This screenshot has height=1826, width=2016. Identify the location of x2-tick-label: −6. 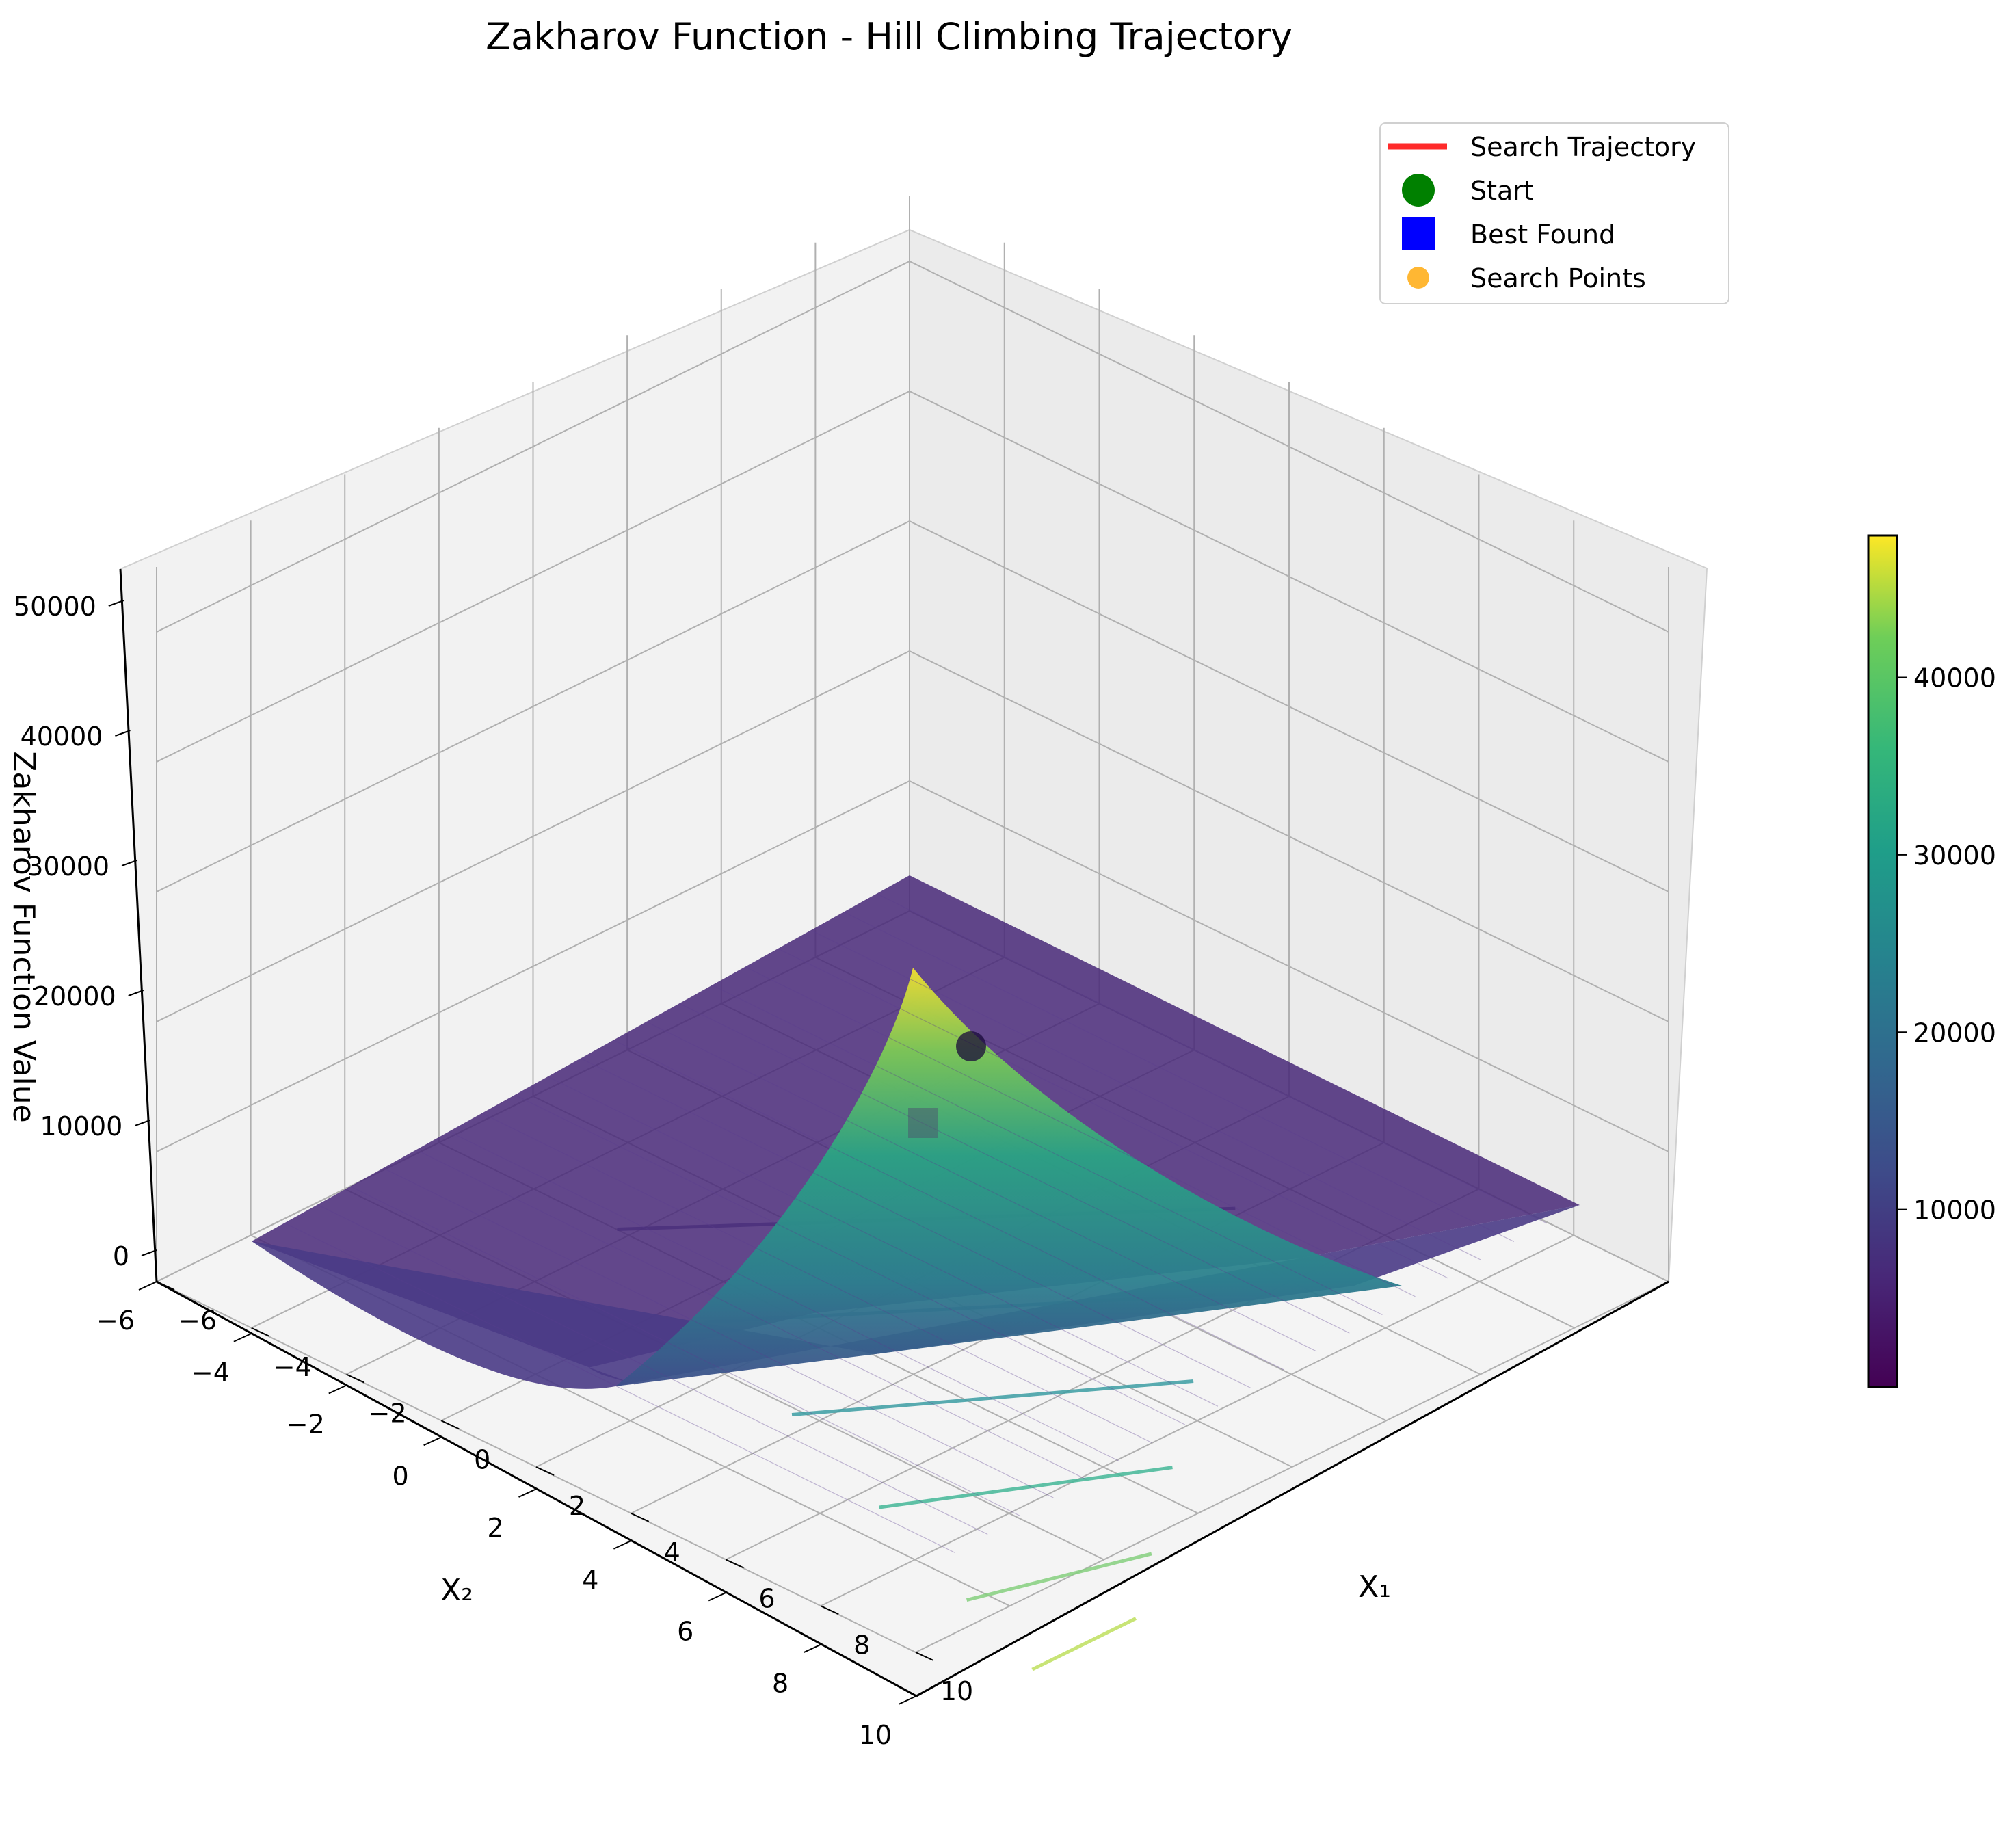
(115, 1321).